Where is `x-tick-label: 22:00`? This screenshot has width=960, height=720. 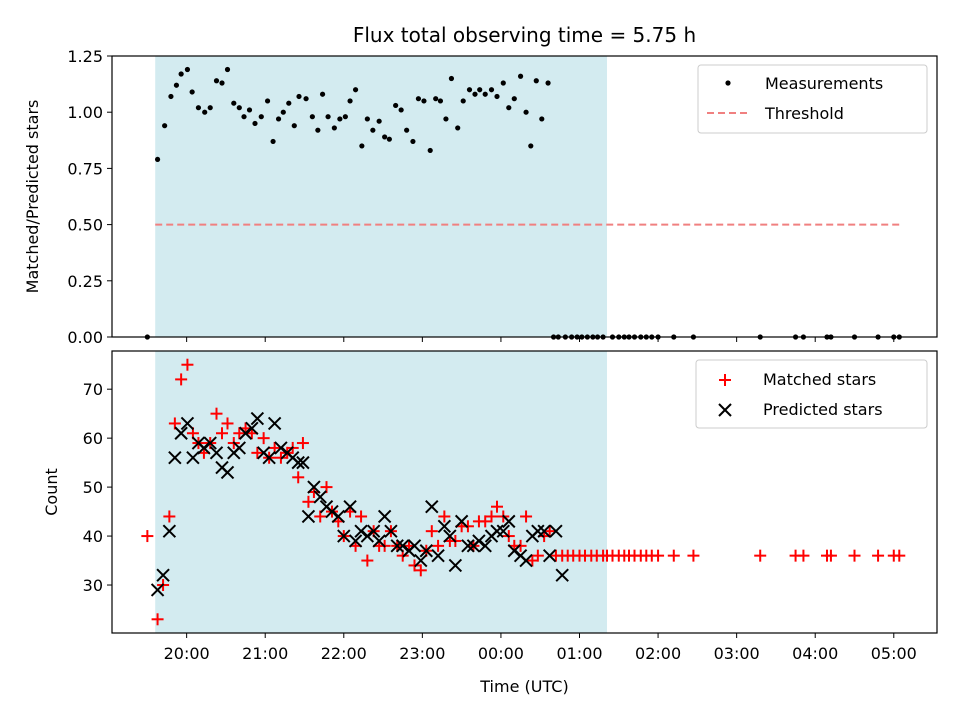 x-tick-label: 22:00 is located at coordinates (344, 653).